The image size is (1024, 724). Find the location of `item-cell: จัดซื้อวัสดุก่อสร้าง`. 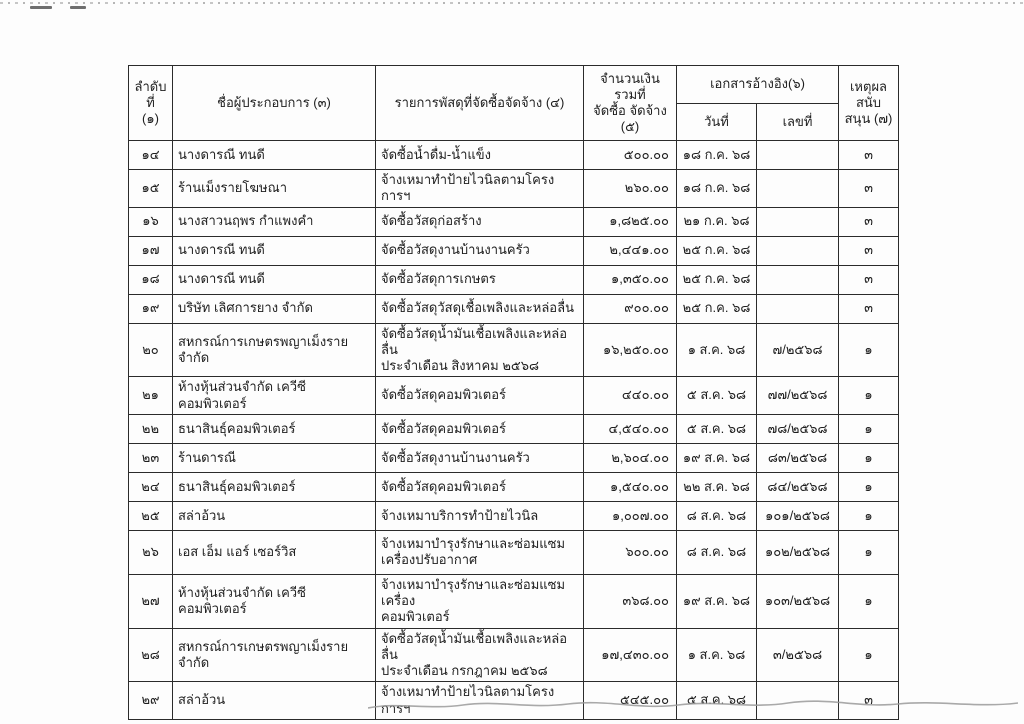

item-cell: จัดซื้อวัสดุก่อสร้าง is located at coordinates (479, 221).